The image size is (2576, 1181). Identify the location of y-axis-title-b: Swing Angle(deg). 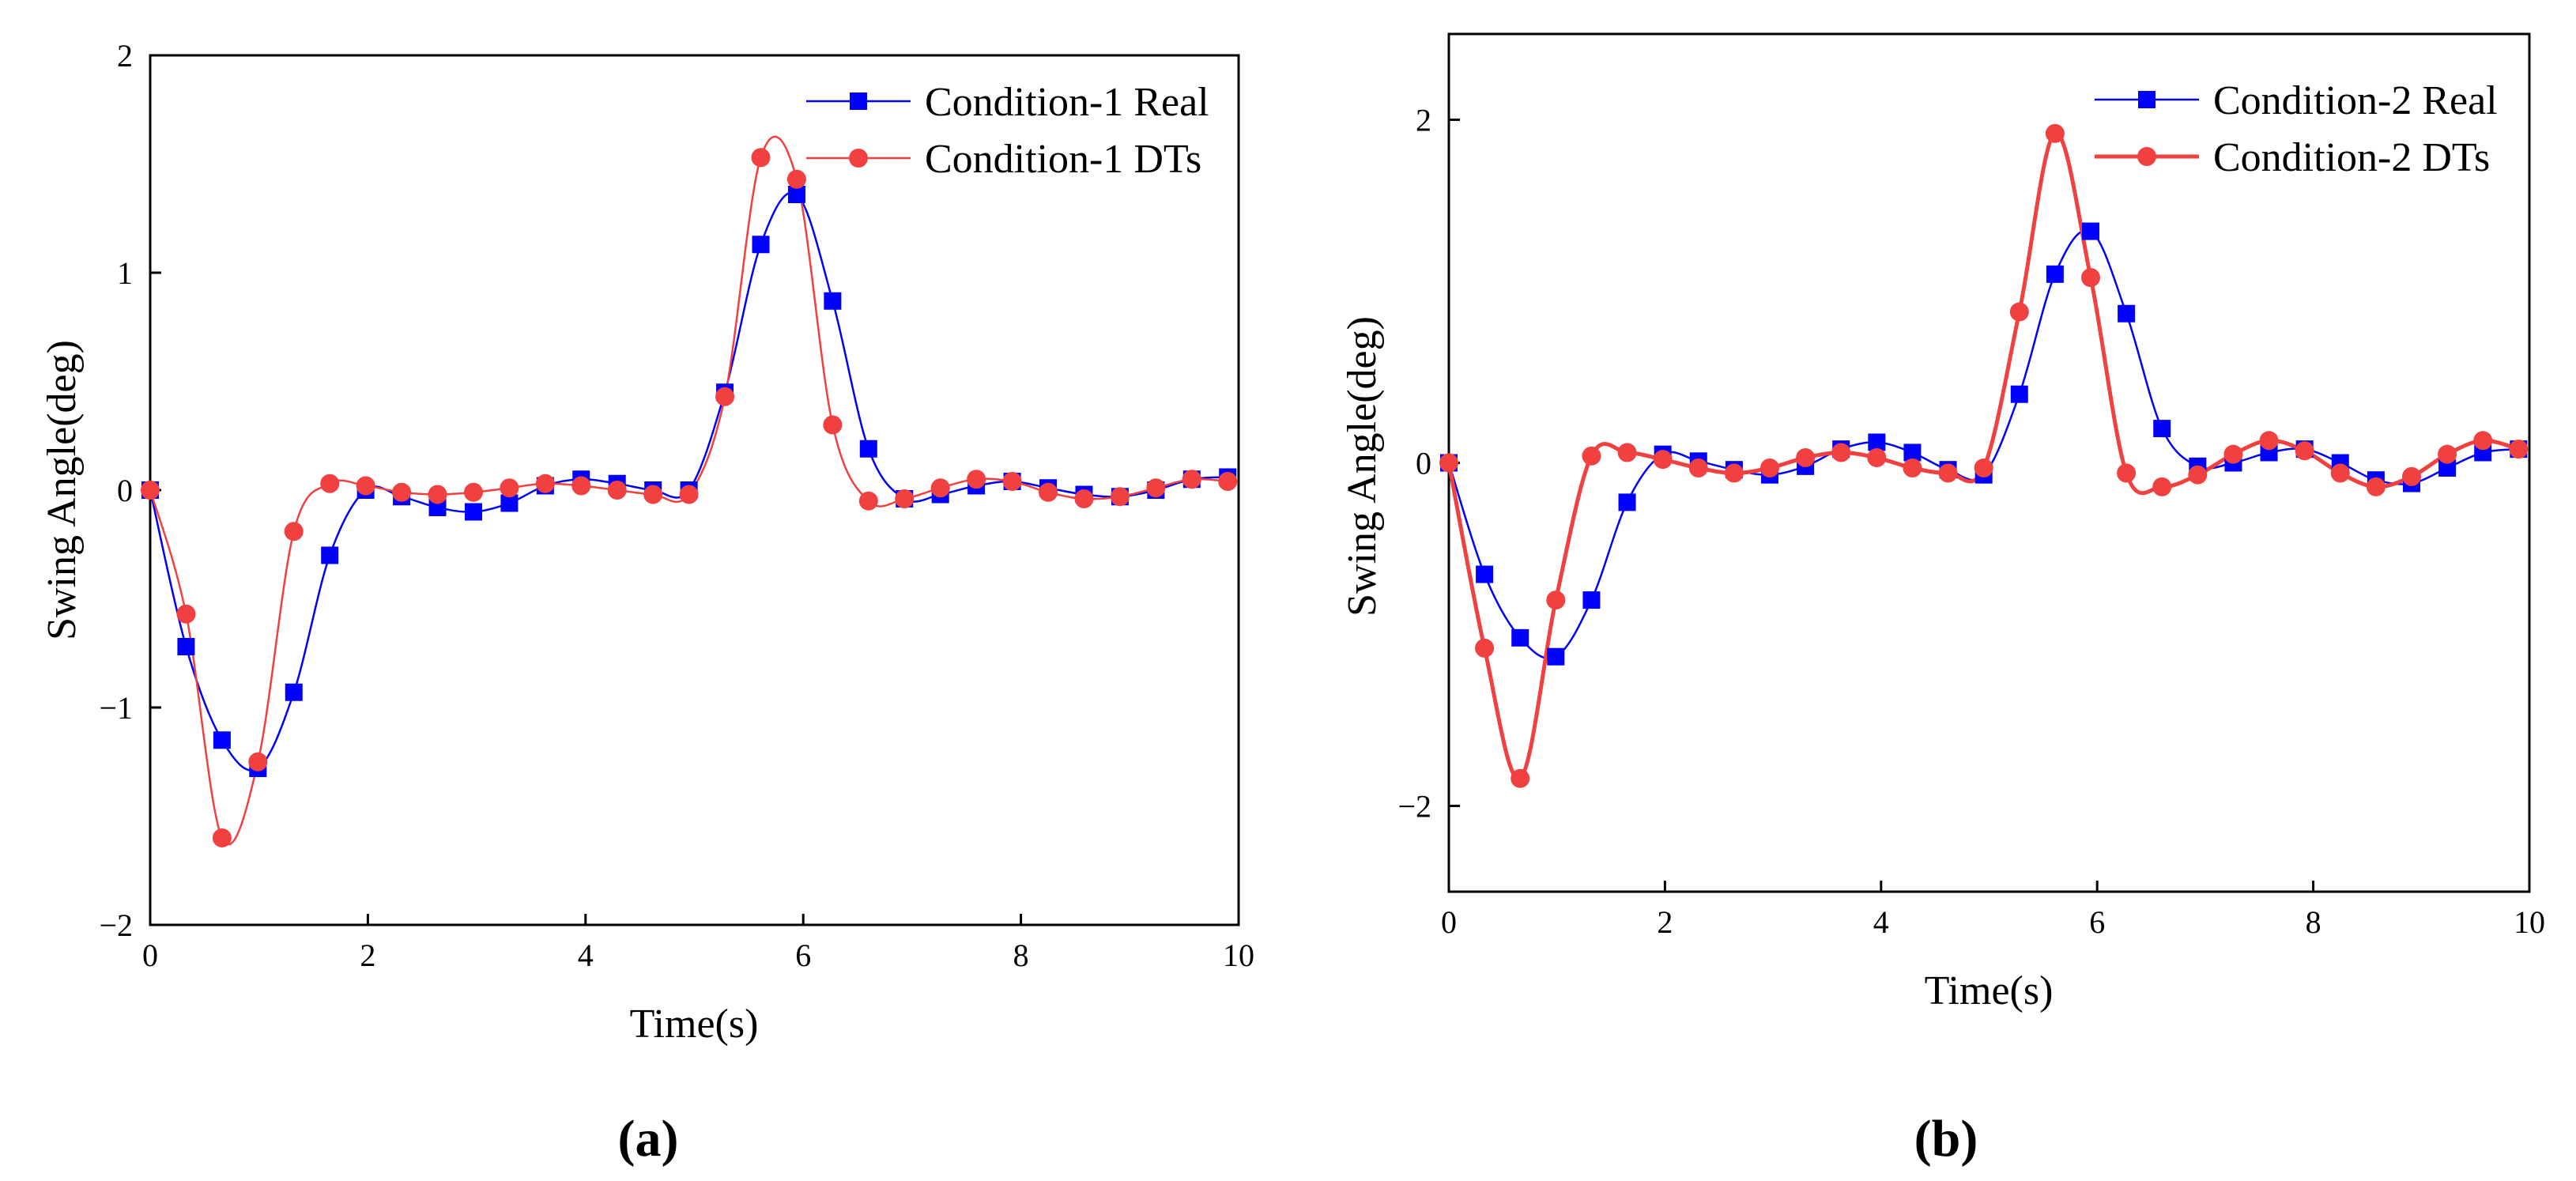
(1362, 466).